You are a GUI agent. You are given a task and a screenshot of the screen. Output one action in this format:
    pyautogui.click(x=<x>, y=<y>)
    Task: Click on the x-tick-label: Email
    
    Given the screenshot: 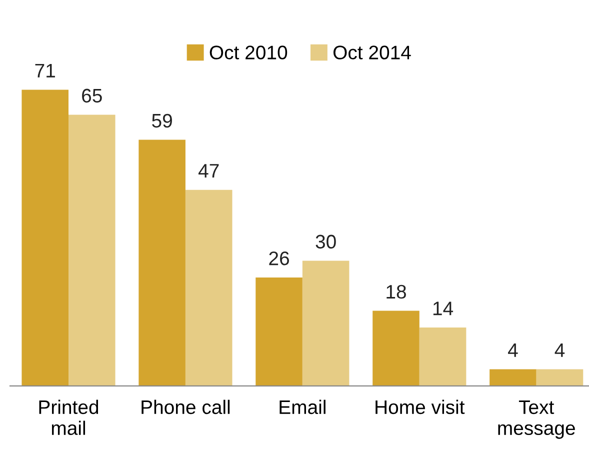 What is the action you would take?
    pyautogui.click(x=303, y=407)
    